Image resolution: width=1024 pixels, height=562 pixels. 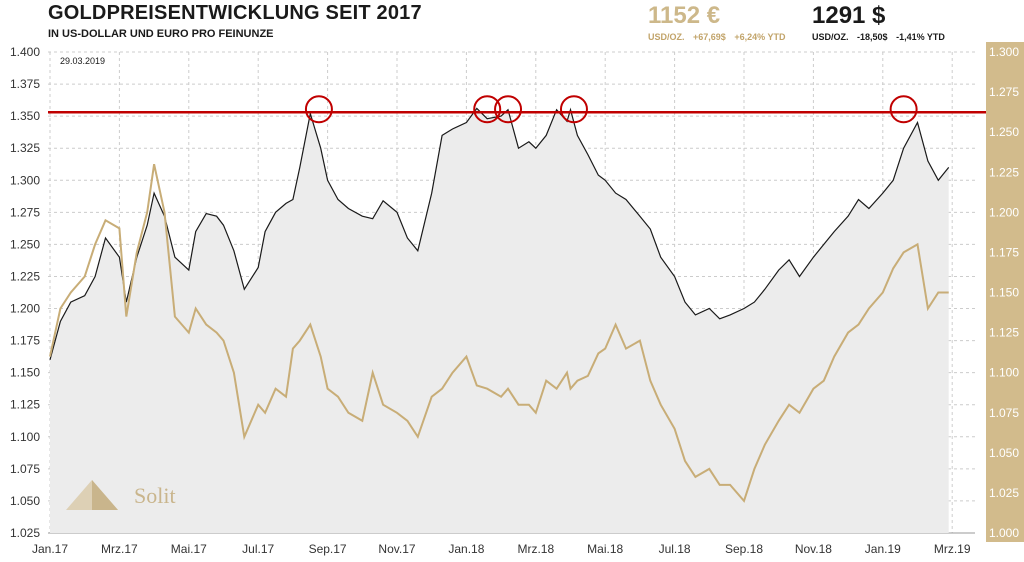 I want to click on left-tick-label: 1.150, so click(x=25, y=373).